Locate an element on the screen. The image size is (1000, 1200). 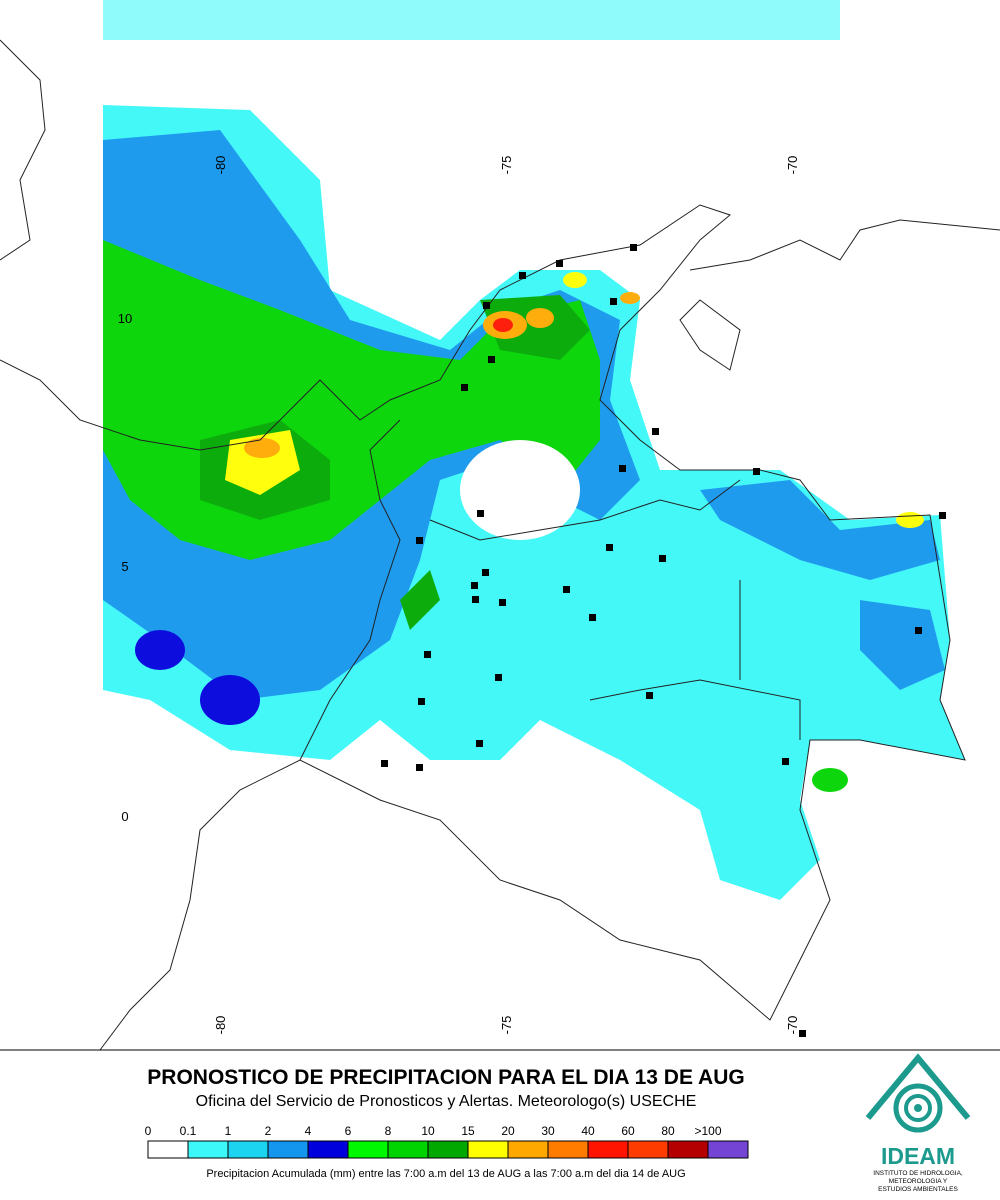
legend-label: 4 is located at coordinates (308, 1131).